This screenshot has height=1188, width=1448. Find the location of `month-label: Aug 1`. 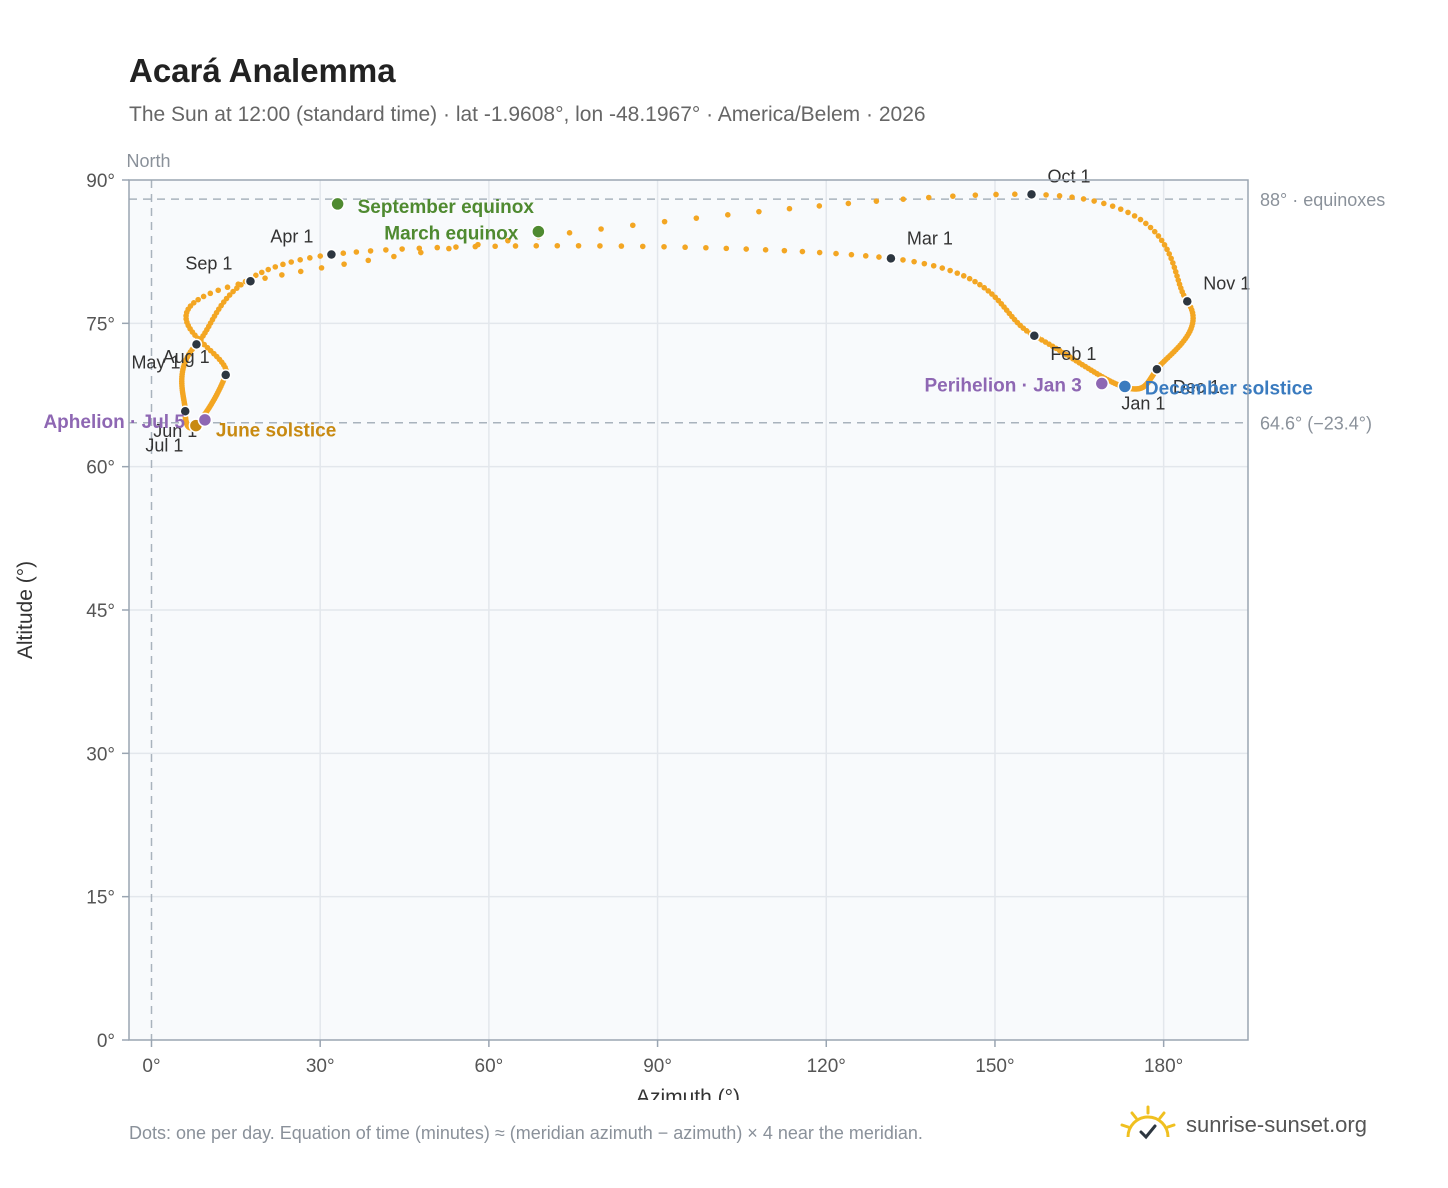

month-label: Aug 1 is located at coordinates (186, 357).